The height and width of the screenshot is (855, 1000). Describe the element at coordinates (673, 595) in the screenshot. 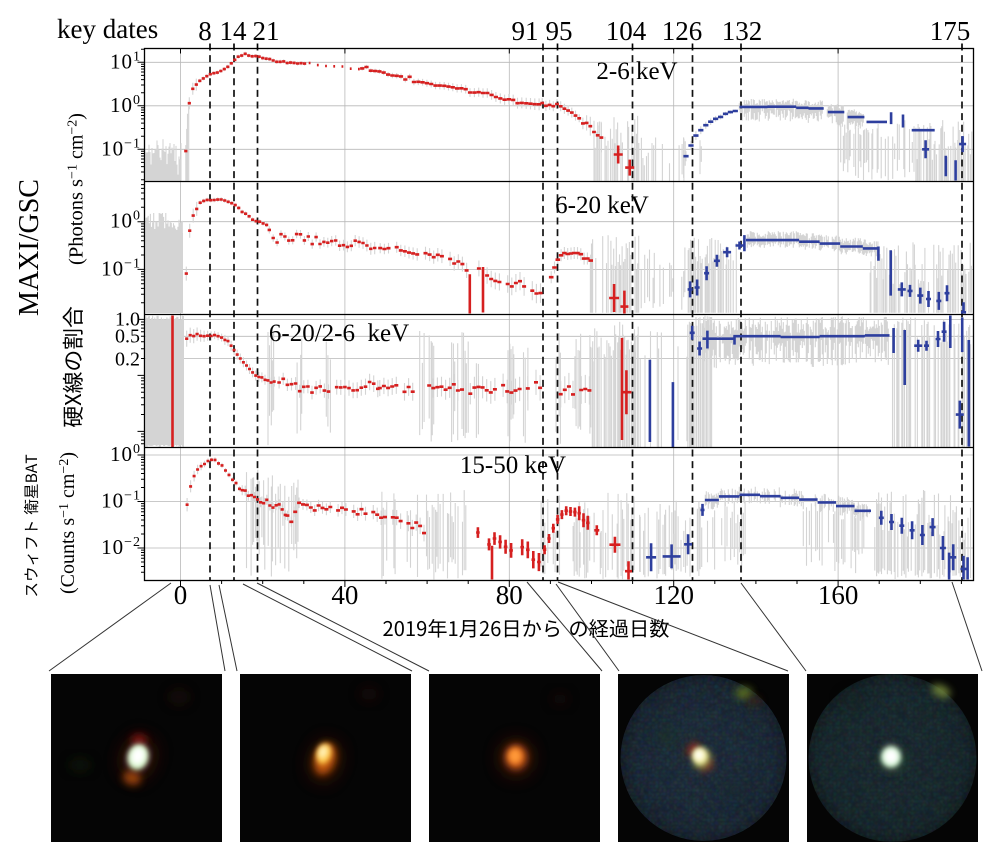

I see `svg-text: 120` at that location.